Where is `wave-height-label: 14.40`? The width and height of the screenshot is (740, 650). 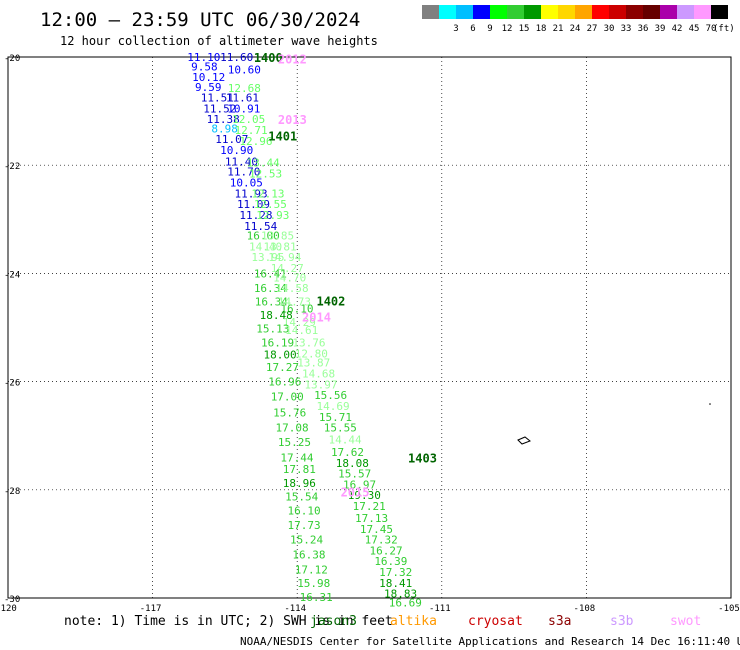
wave-height-label: 14.40 is located at coordinates (265, 246).